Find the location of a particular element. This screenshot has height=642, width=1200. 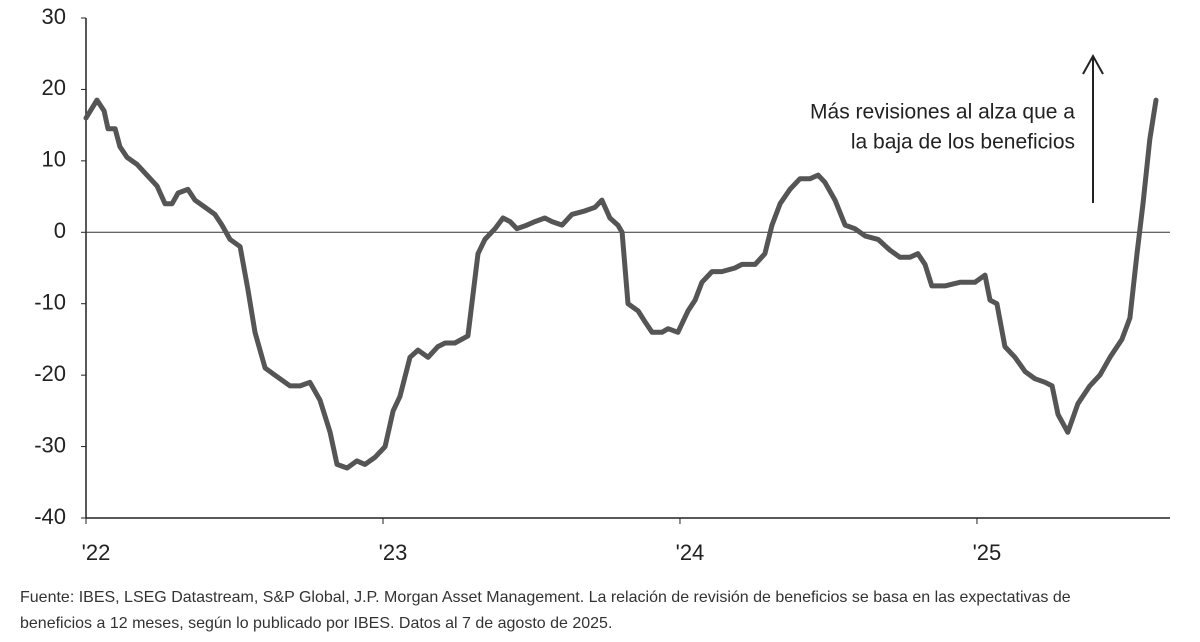

y-tick-label: -40 is located at coordinates (50, 516).